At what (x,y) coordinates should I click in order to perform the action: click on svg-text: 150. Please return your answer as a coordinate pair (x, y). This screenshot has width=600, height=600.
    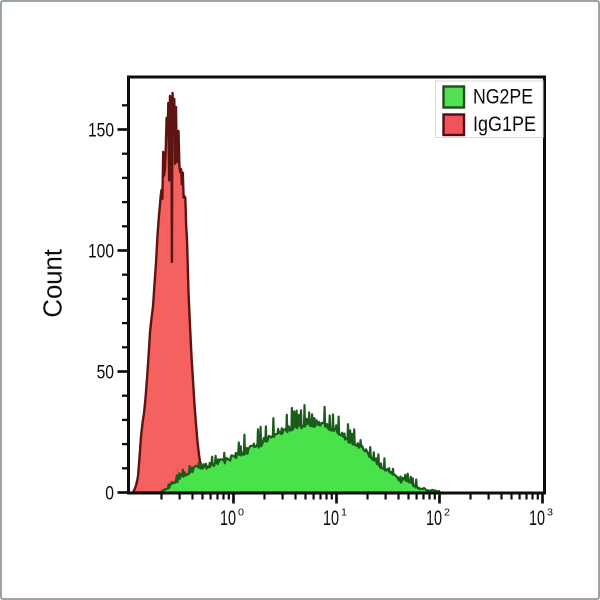
    Looking at the image, I should click on (101, 130).